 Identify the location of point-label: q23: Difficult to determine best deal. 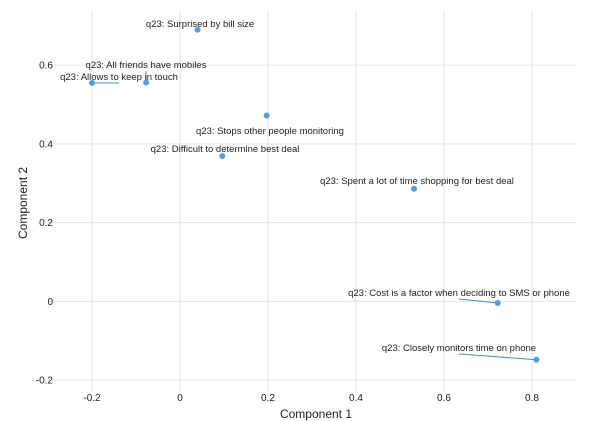
(225, 149).